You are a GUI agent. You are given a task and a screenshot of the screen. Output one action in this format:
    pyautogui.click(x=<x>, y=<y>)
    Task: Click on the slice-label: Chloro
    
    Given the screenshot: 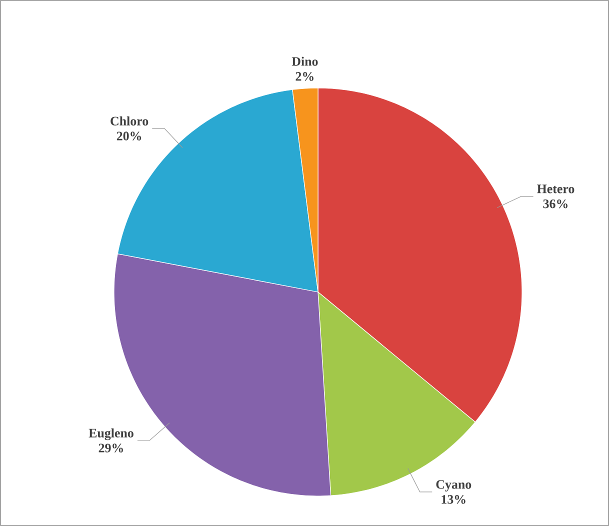 What is the action you would take?
    pyautogui.click(x=129, y=121)
    